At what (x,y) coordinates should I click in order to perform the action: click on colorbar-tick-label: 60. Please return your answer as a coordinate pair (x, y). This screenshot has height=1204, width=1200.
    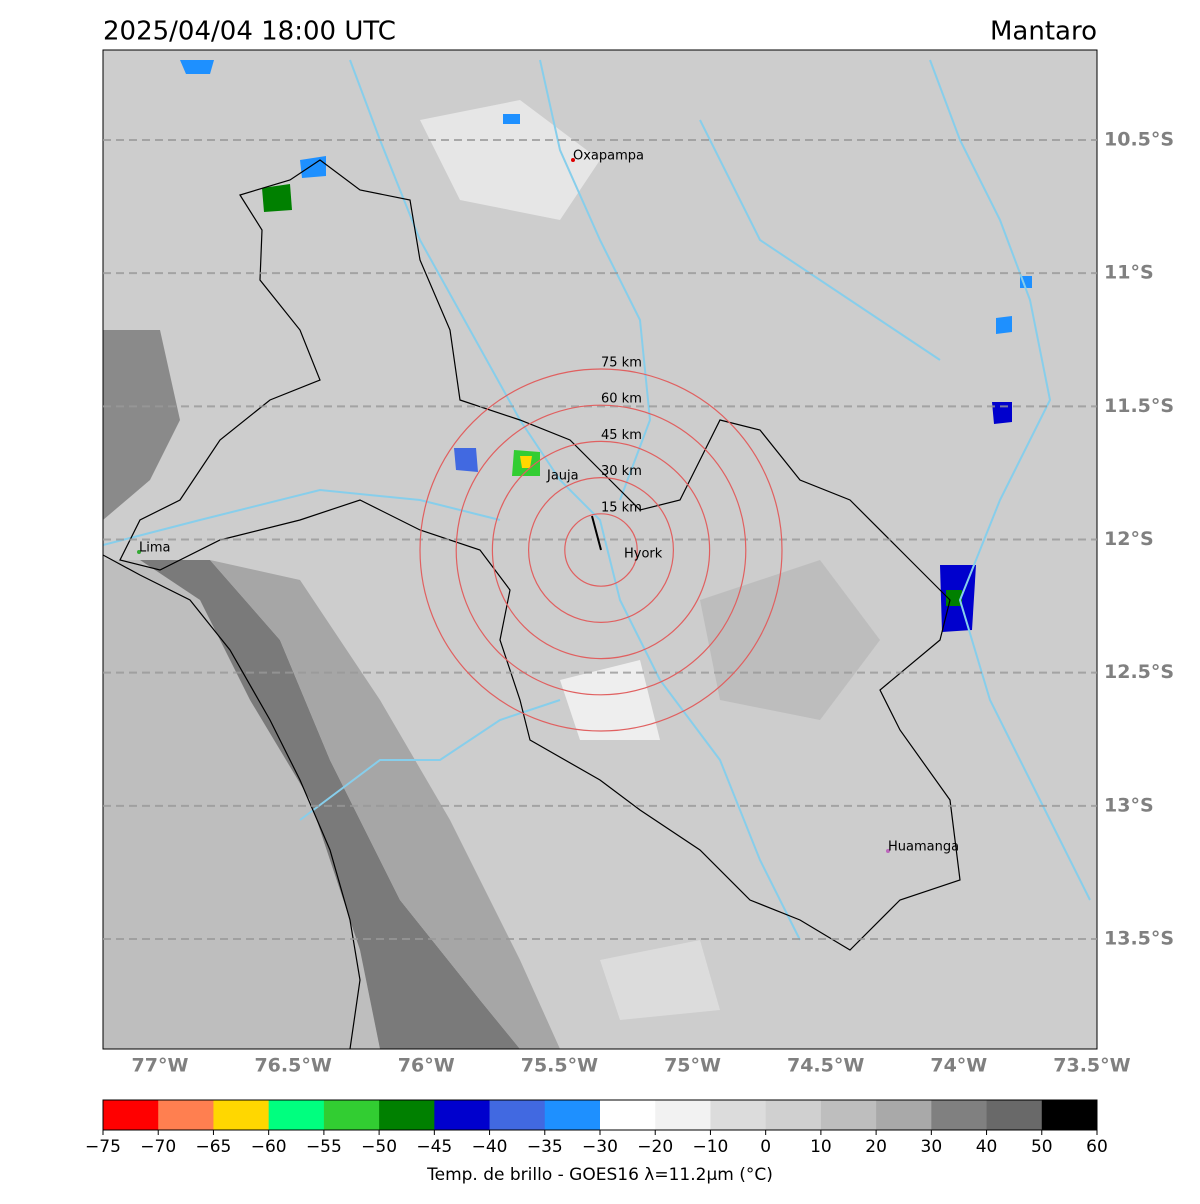
    Looking at the image, I should click on (1097, 1147).